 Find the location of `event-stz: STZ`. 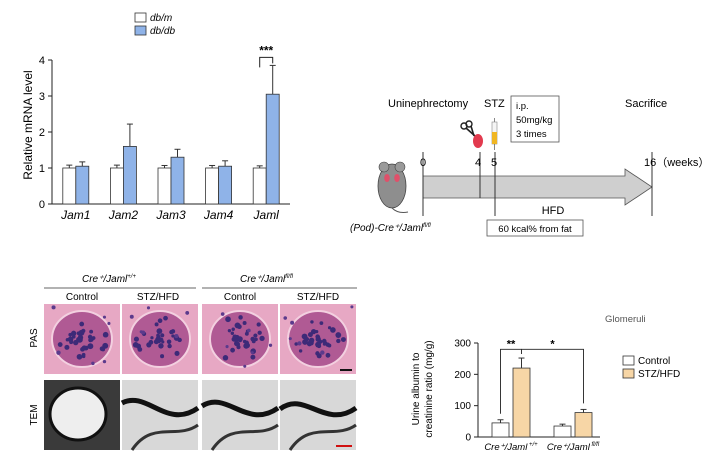

event-stz: STZ is located at coordinates (494, 104).